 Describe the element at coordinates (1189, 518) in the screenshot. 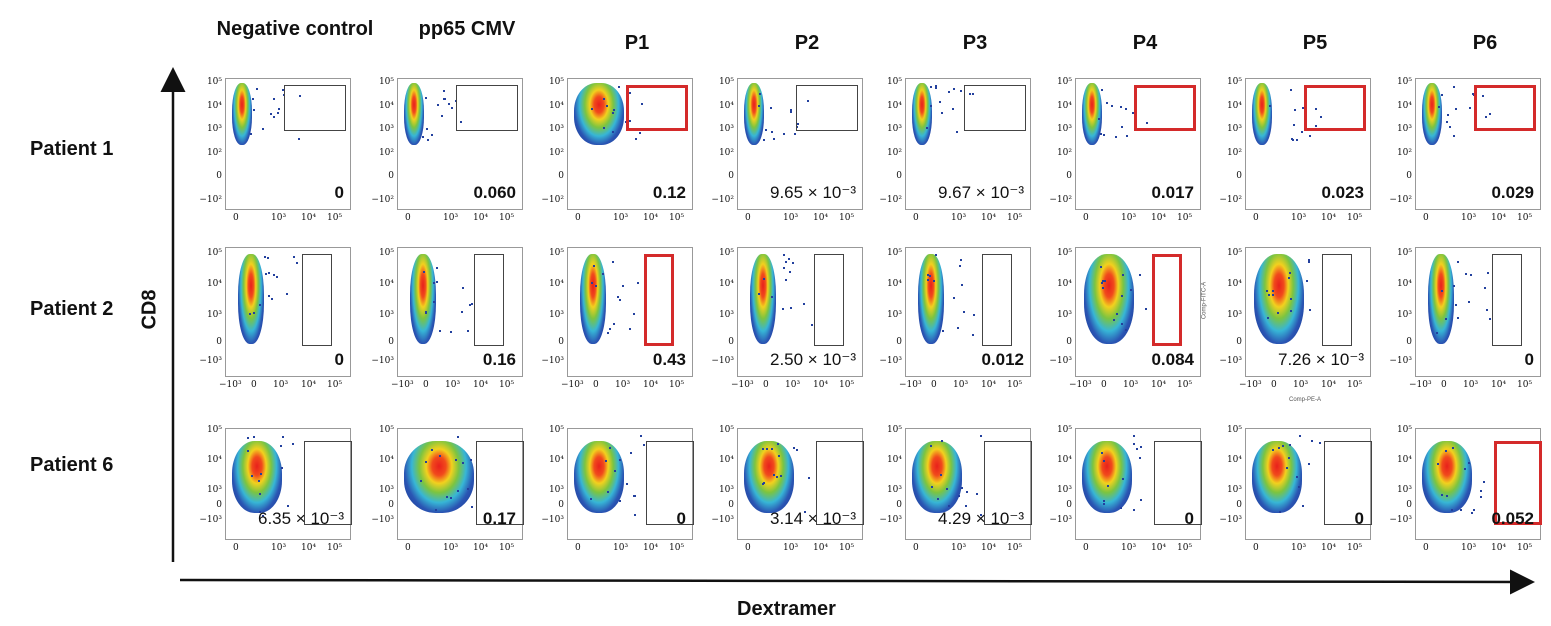

I see `gate-frequency-value: 0` at that location.